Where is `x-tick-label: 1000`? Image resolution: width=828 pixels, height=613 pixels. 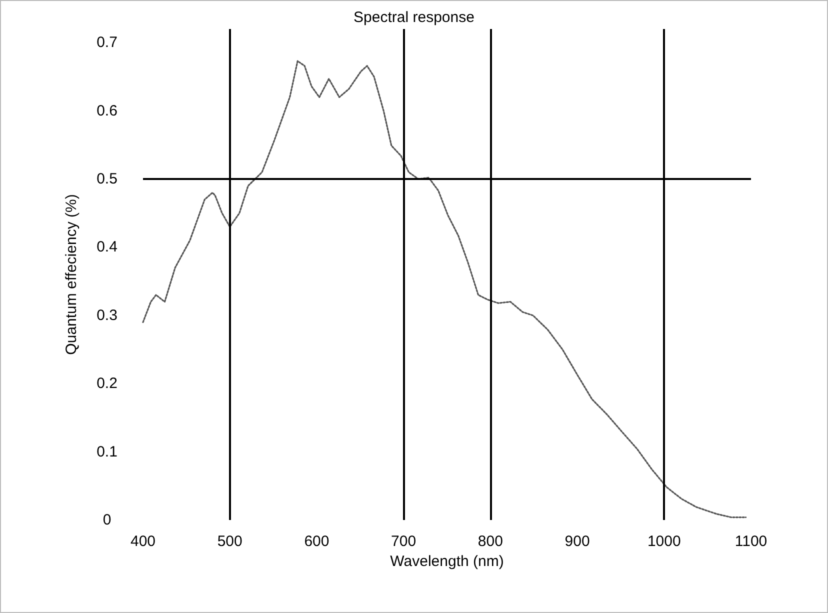
x-tick-label: 1000 is located at coordinates (664, 541).